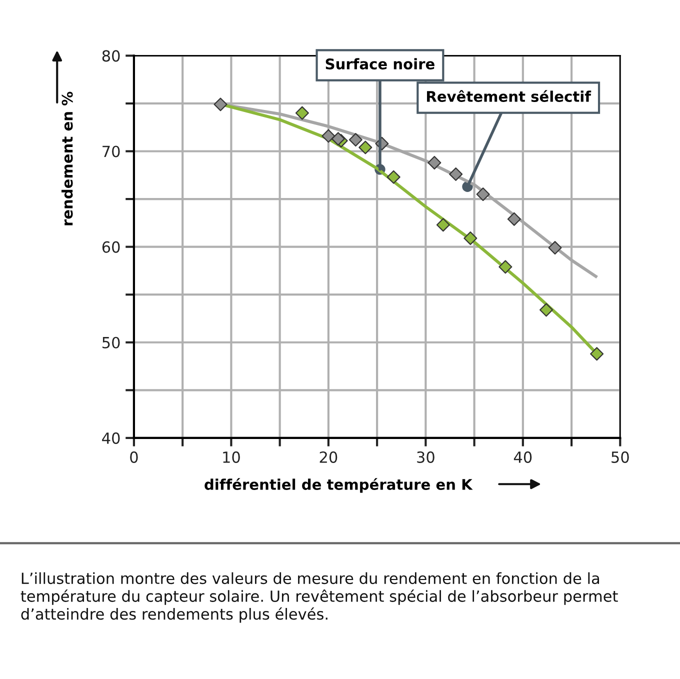 The height and width of the screenshot is (679, 680). I want to click on x-tick-label: 30, so click(425, 457).